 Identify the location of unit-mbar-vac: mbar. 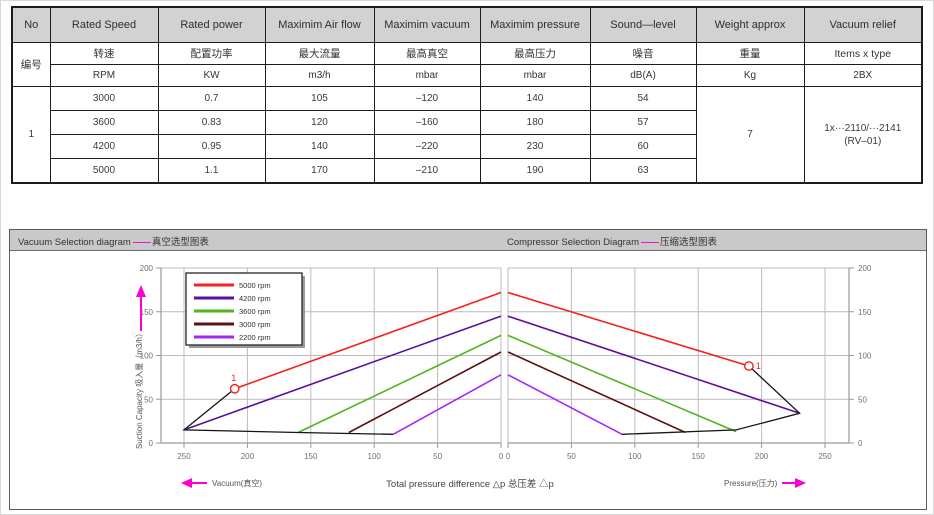
(427, 75).